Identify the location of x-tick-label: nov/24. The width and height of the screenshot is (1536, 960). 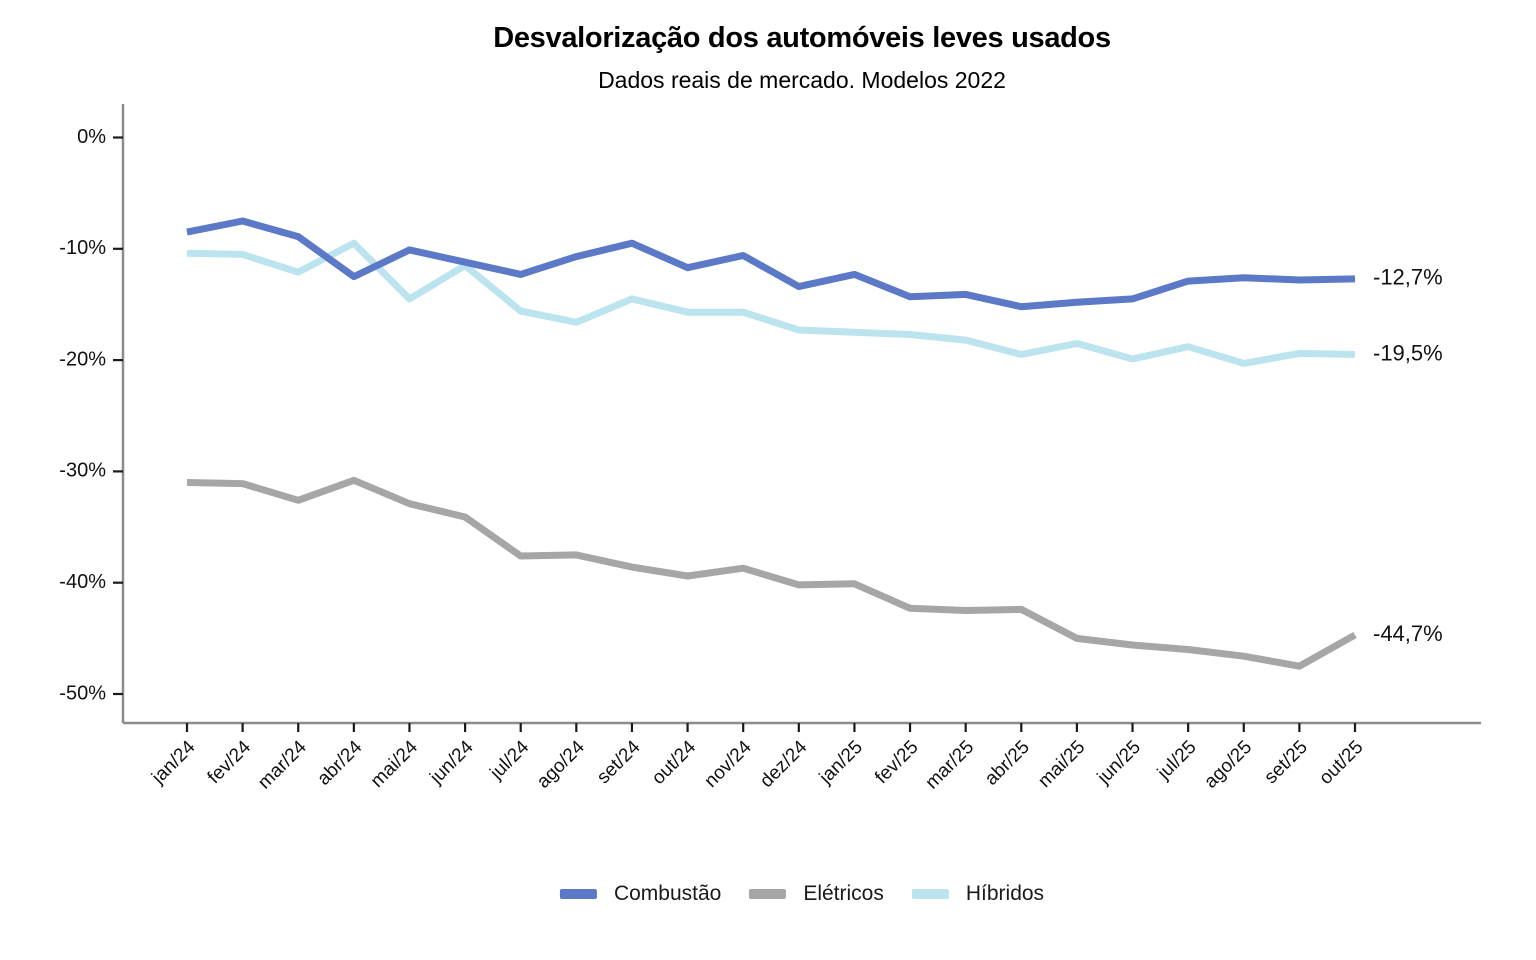
(728, 763).